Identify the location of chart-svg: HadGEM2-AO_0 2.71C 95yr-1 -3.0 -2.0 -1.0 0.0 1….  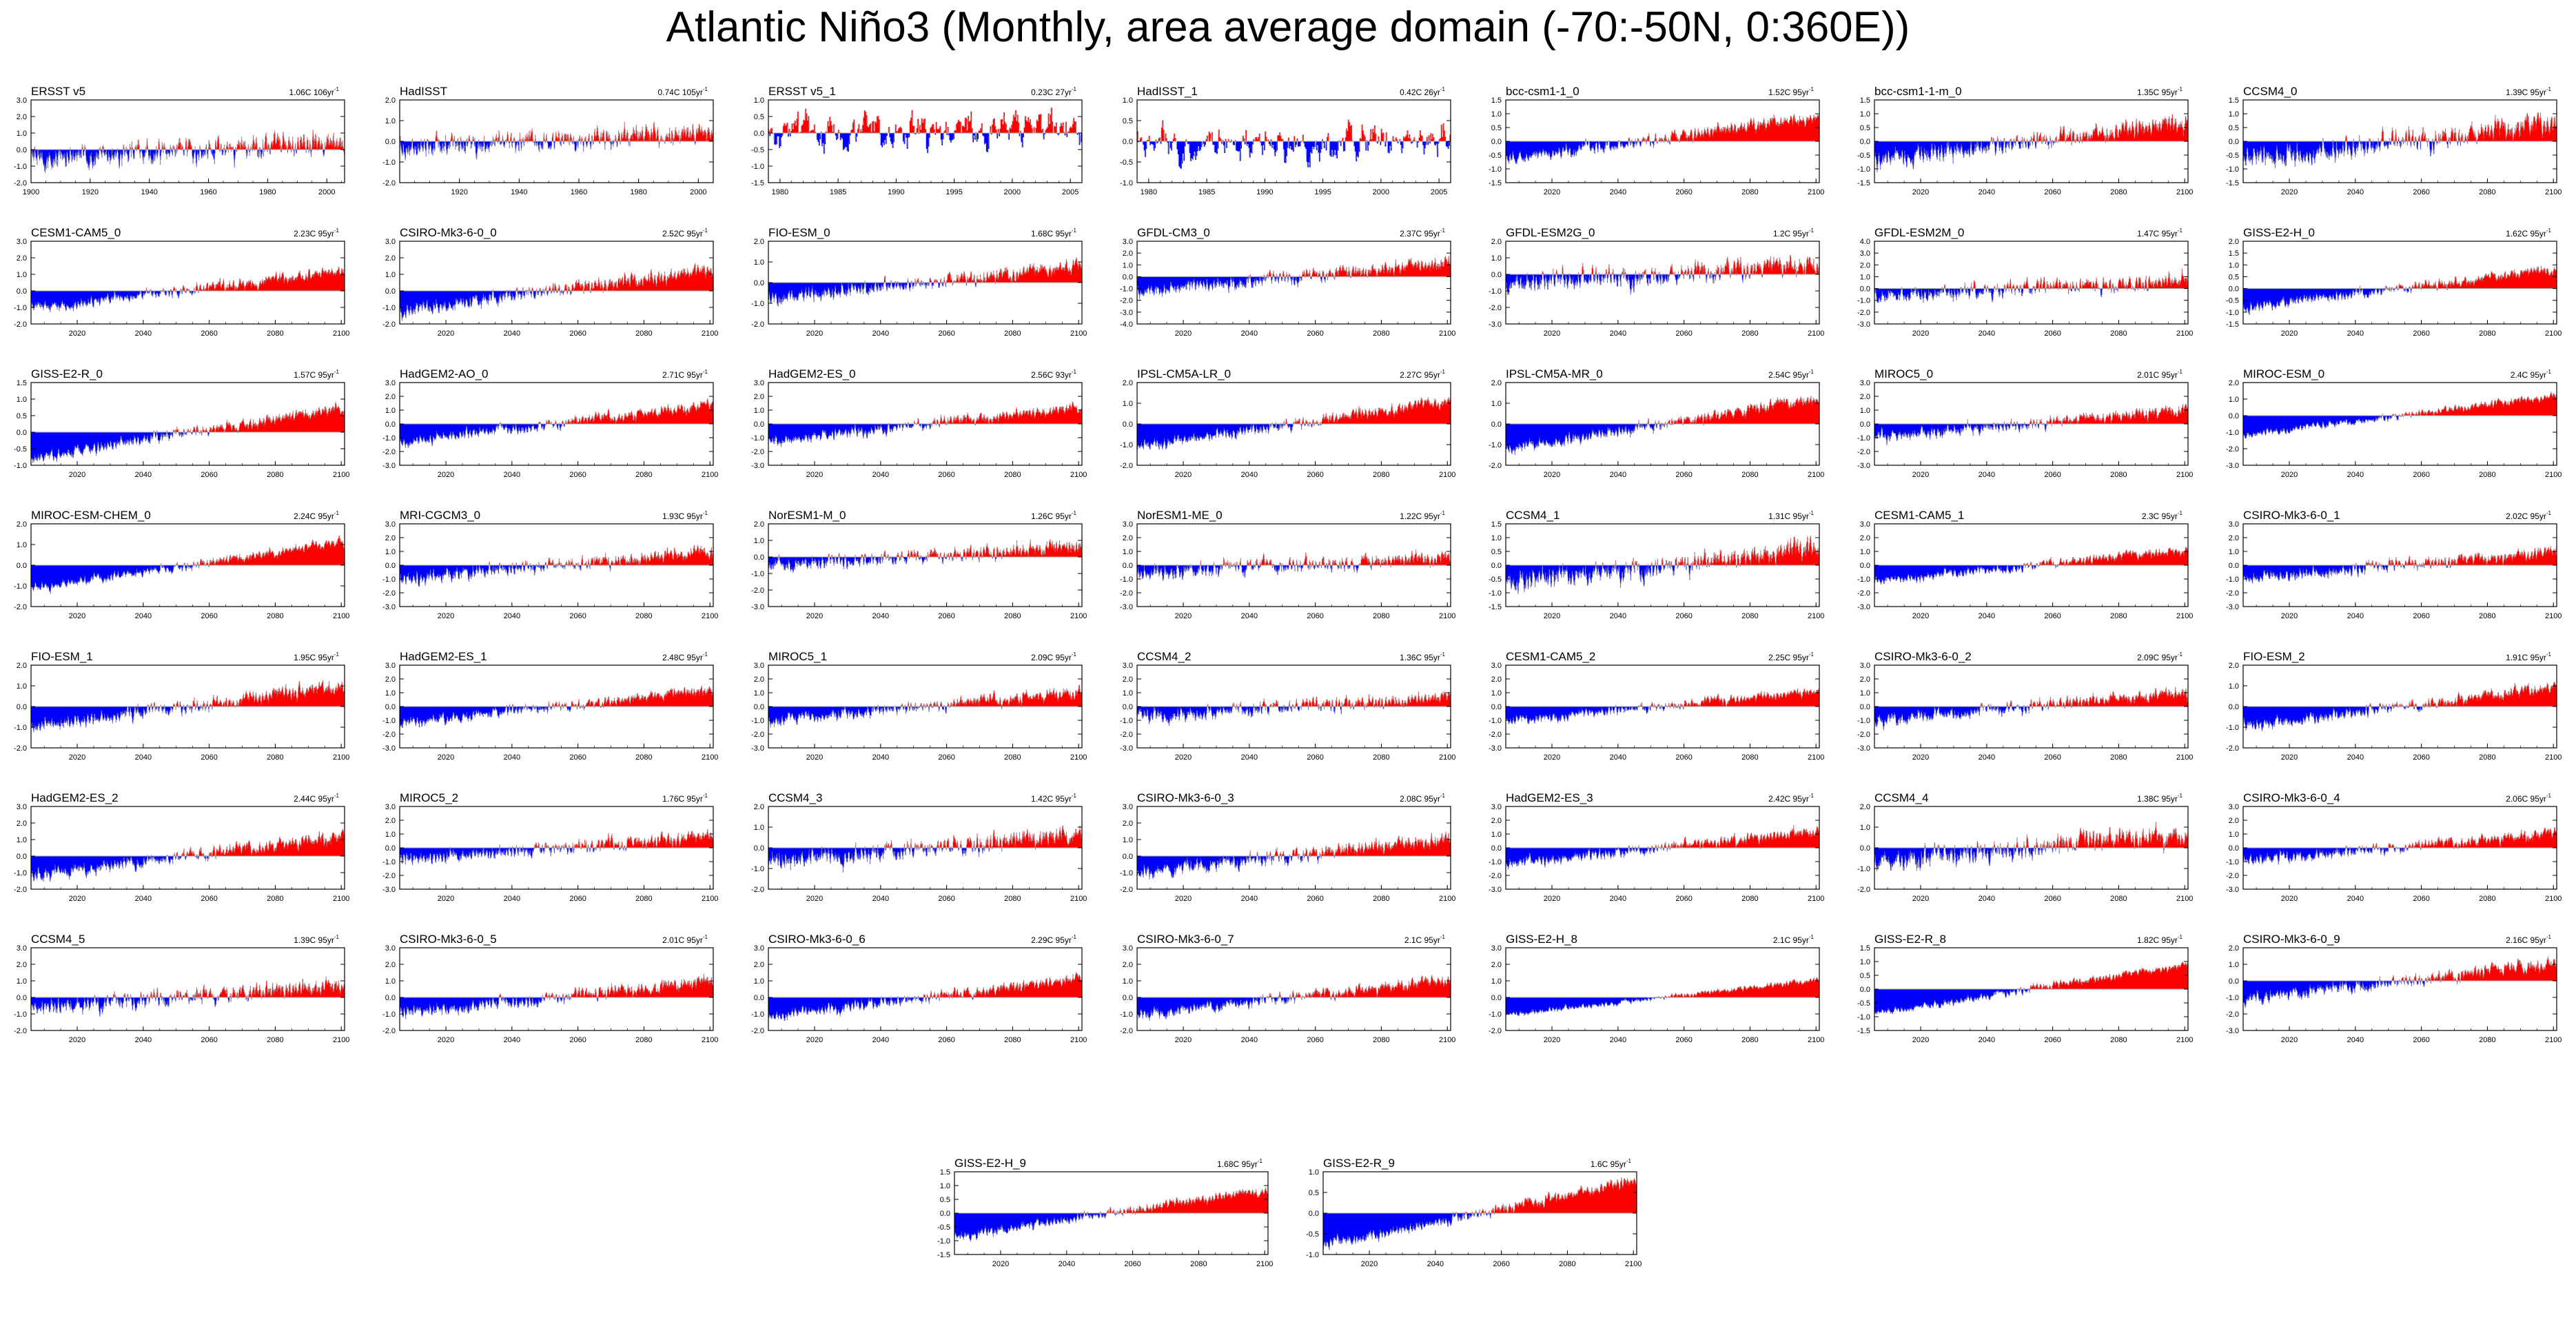
(550, 423).